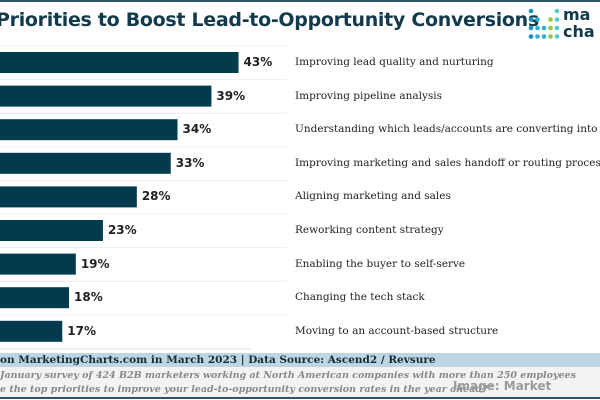 This screenshot has height=400, width=600. I want to click on value-label: 17%, so click(81, 330).